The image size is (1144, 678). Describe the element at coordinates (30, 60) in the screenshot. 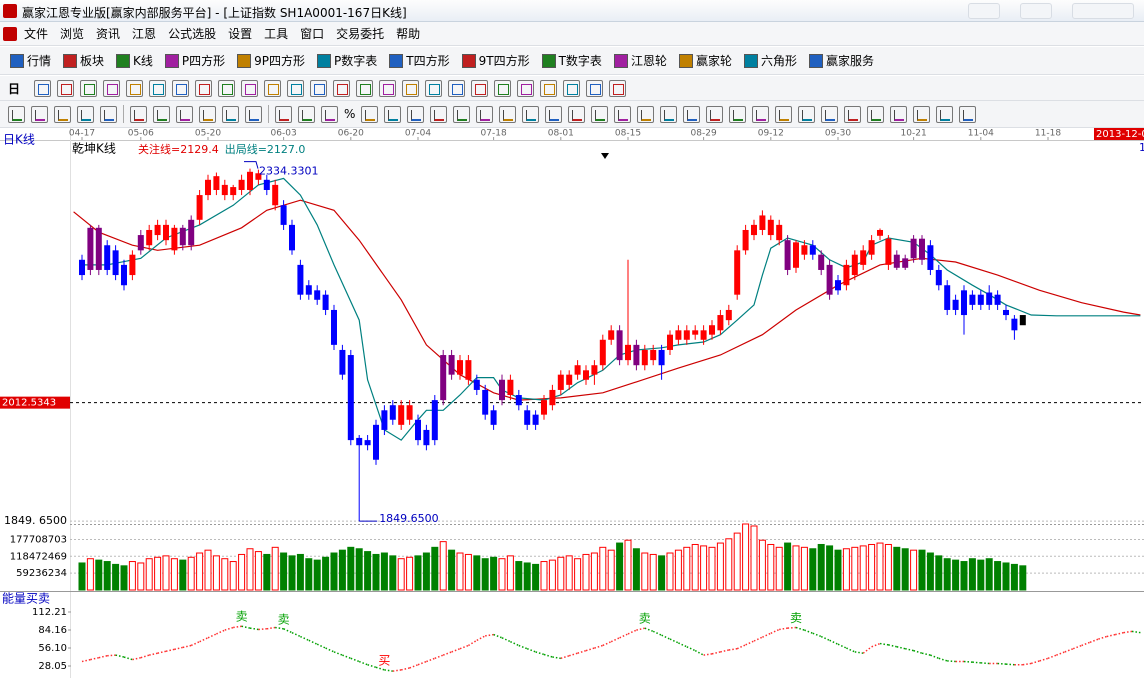

I see `toolbar-button: 行情` at that location.